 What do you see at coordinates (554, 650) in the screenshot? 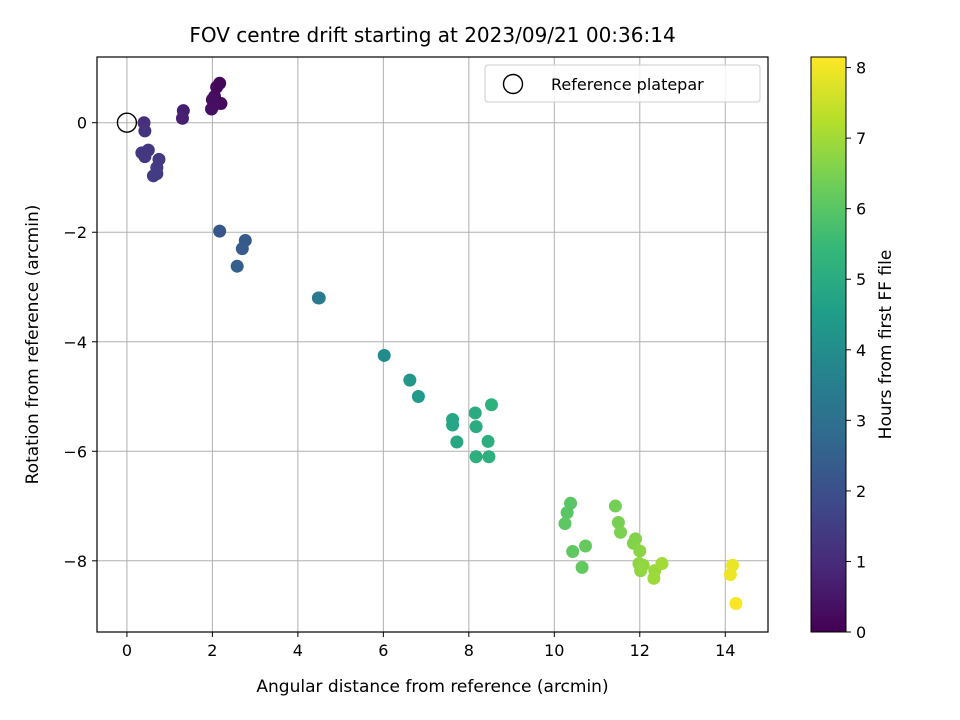
I see `x-tick-label: 10` at bounding box center [554, 650].